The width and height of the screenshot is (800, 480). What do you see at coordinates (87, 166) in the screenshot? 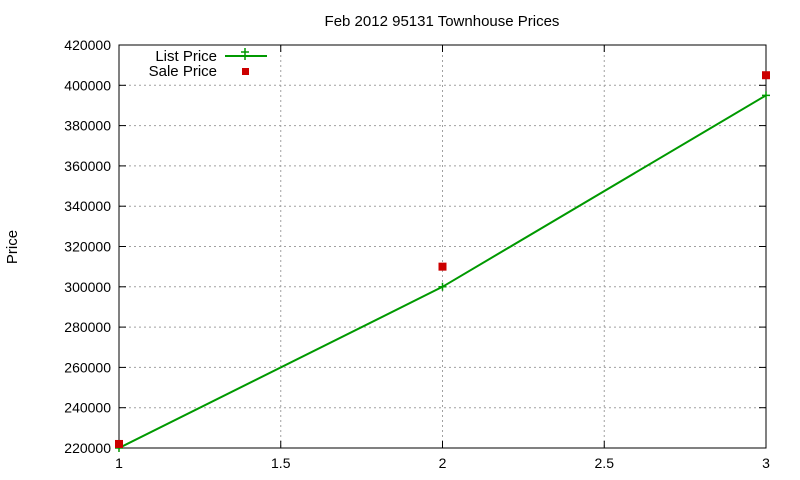
I see `y-tick-label: 360000` at bounding box center [87, 166].